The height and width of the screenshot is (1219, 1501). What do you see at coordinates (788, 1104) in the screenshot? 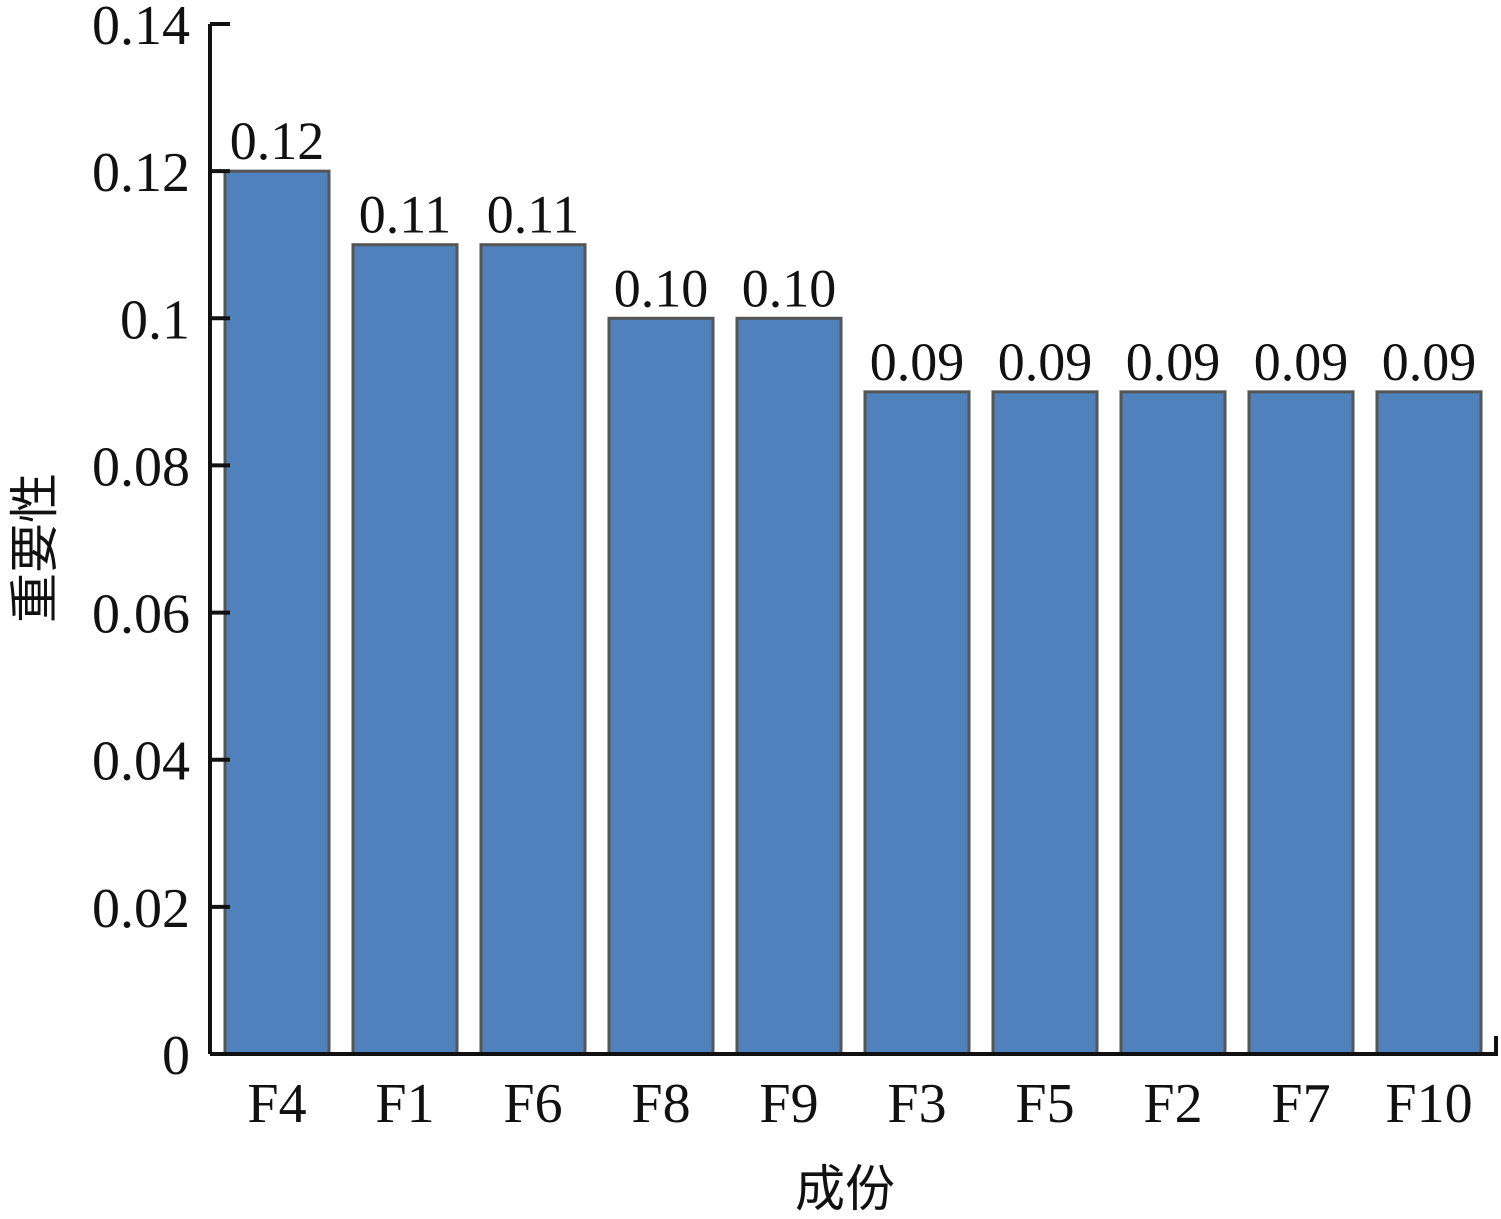
I see `x-tick-label: F9` at bounding box center [788, 1104].